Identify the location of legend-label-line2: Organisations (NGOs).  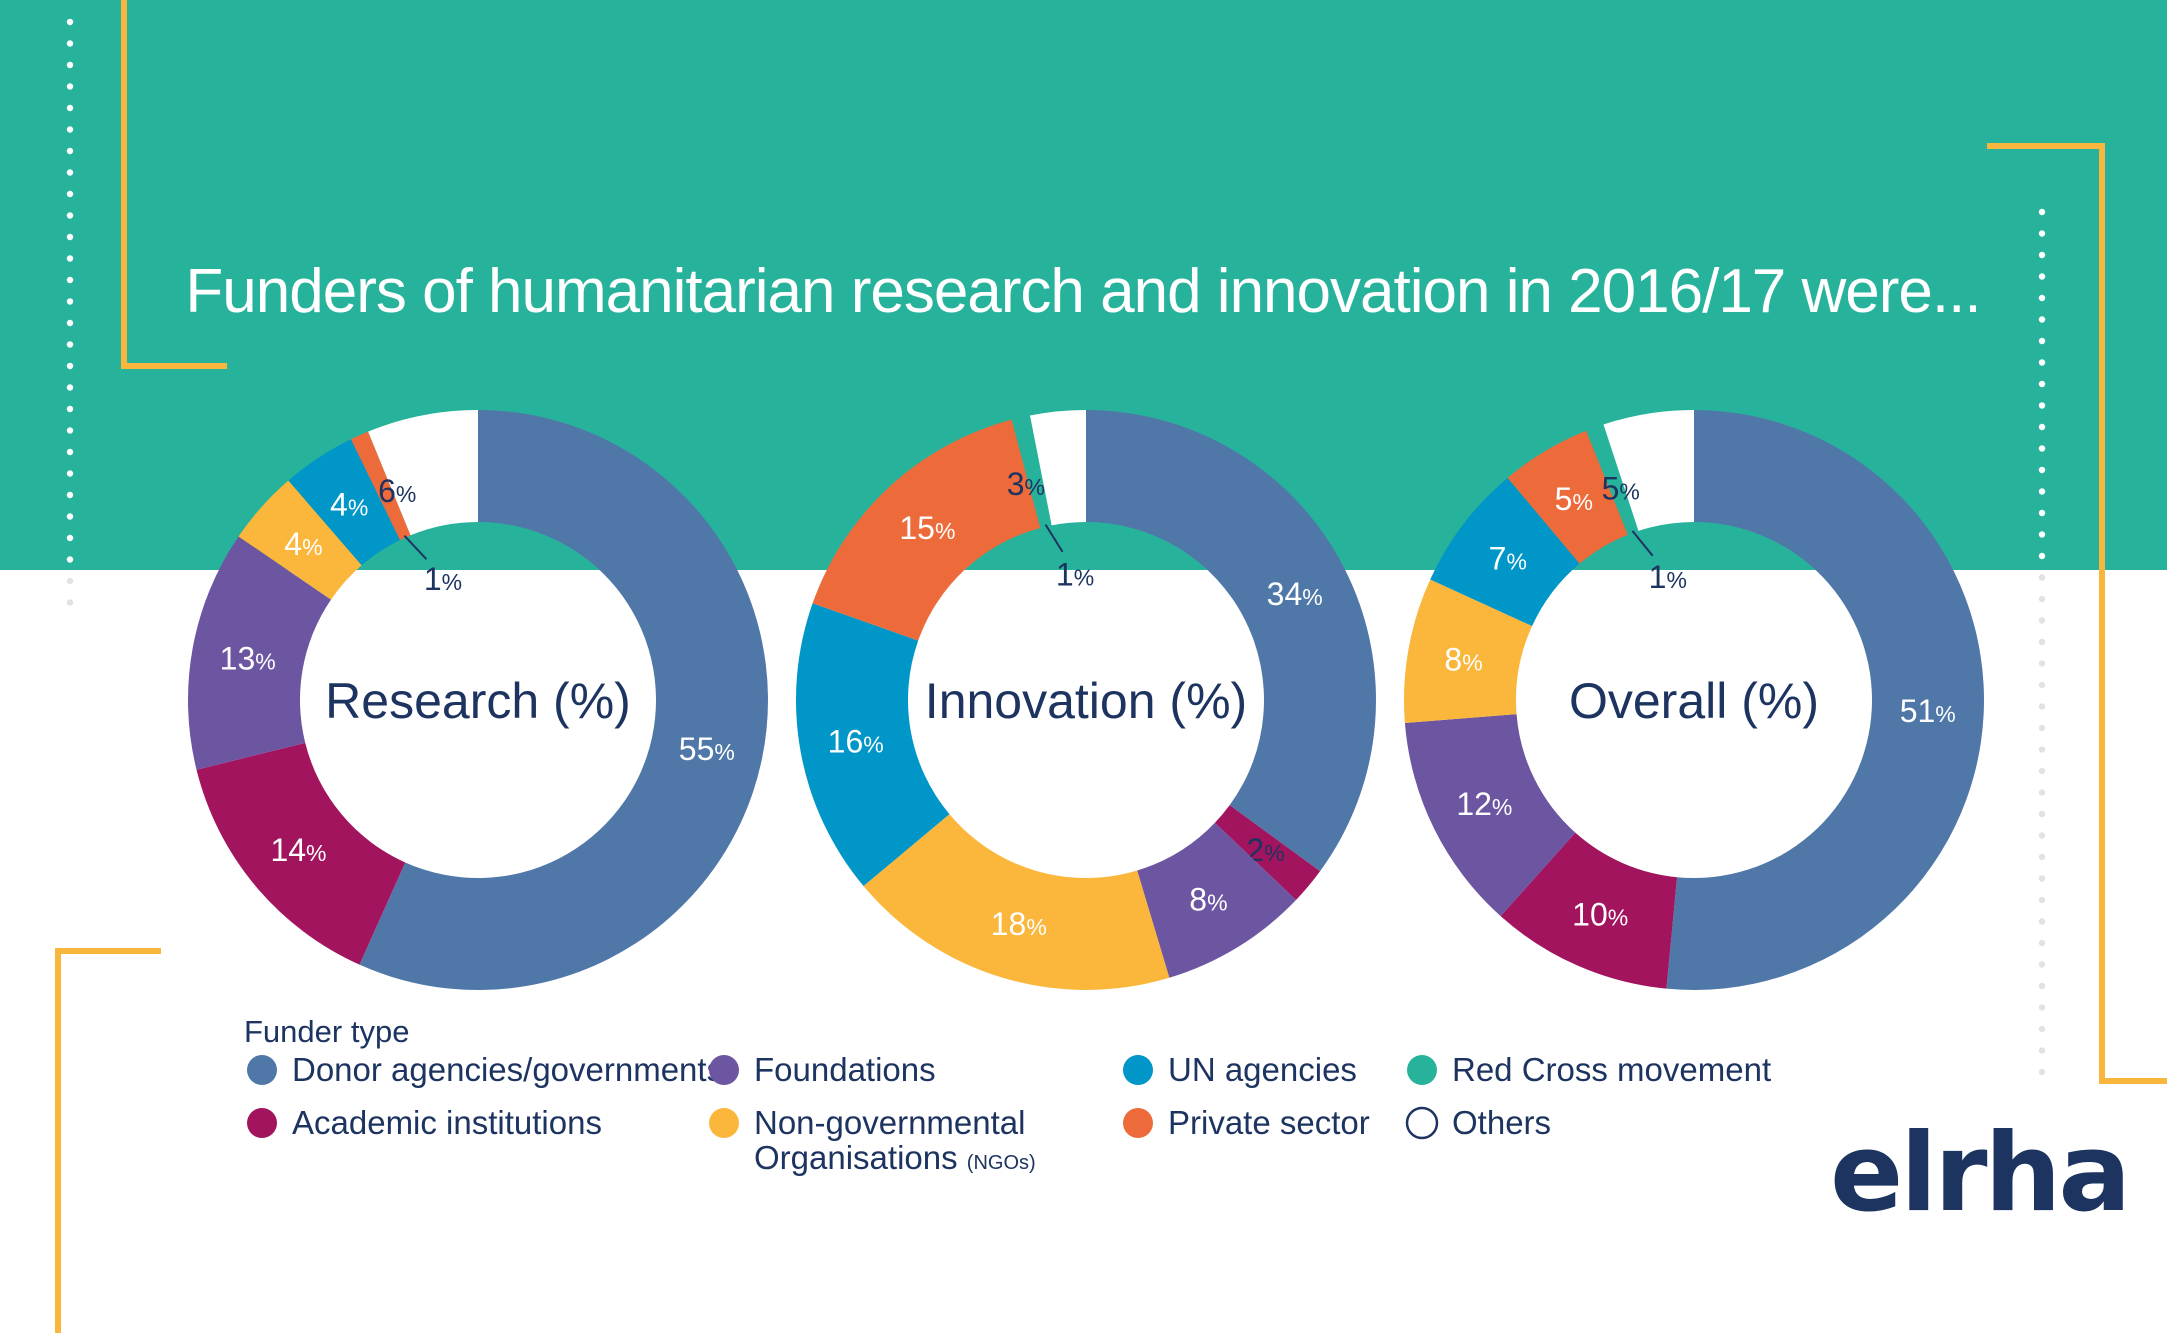
(895, 1157).